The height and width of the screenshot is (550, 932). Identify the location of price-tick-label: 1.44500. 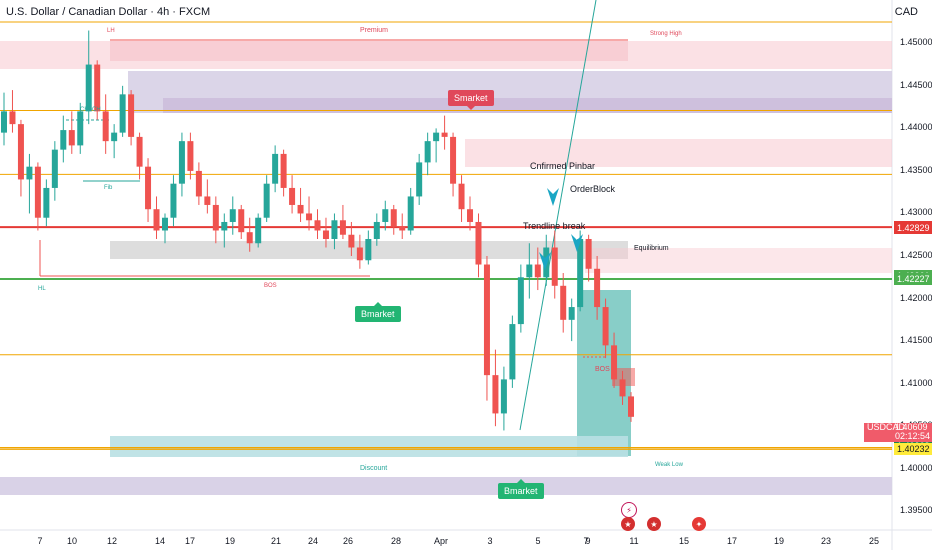
(916, 84).